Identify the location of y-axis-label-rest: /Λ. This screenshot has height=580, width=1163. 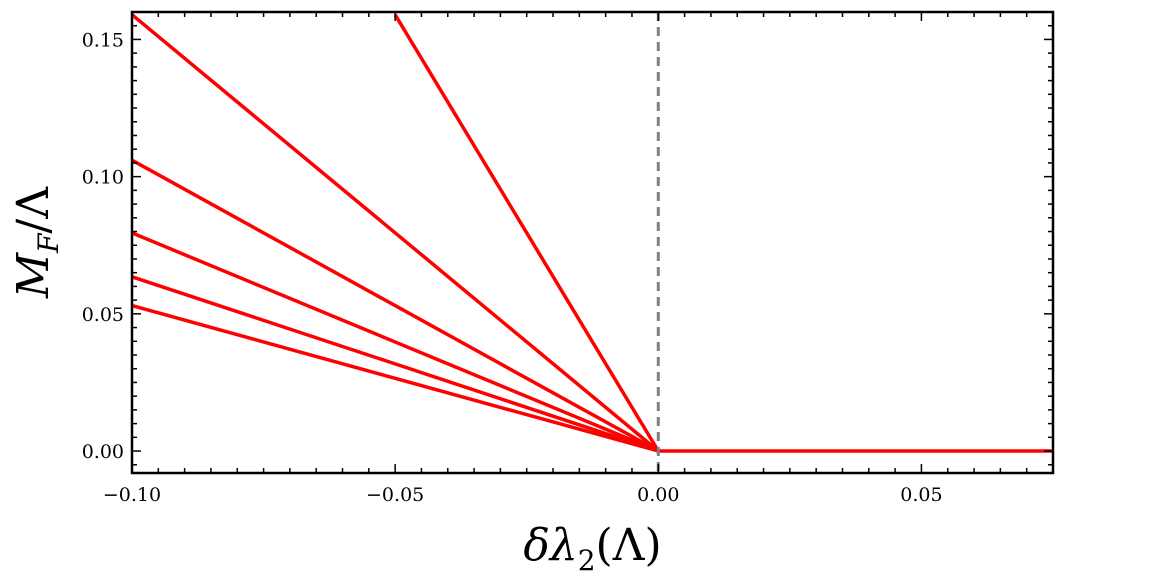
(33, 210).